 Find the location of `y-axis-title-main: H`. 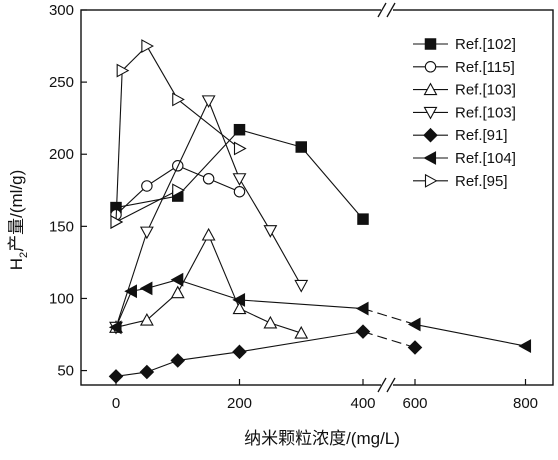

y-axis-title-main: H is located at coordinates (16, 264).